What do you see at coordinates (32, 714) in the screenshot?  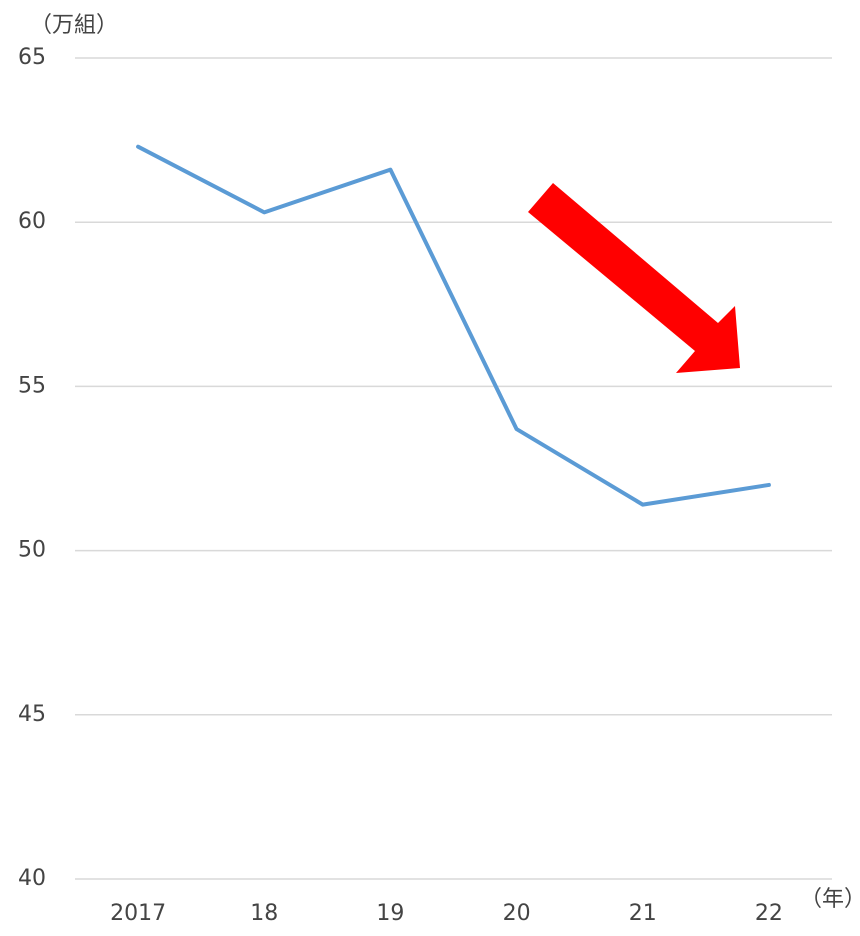 I see `y-tick-label: 45` at bounding box center [32, 714].